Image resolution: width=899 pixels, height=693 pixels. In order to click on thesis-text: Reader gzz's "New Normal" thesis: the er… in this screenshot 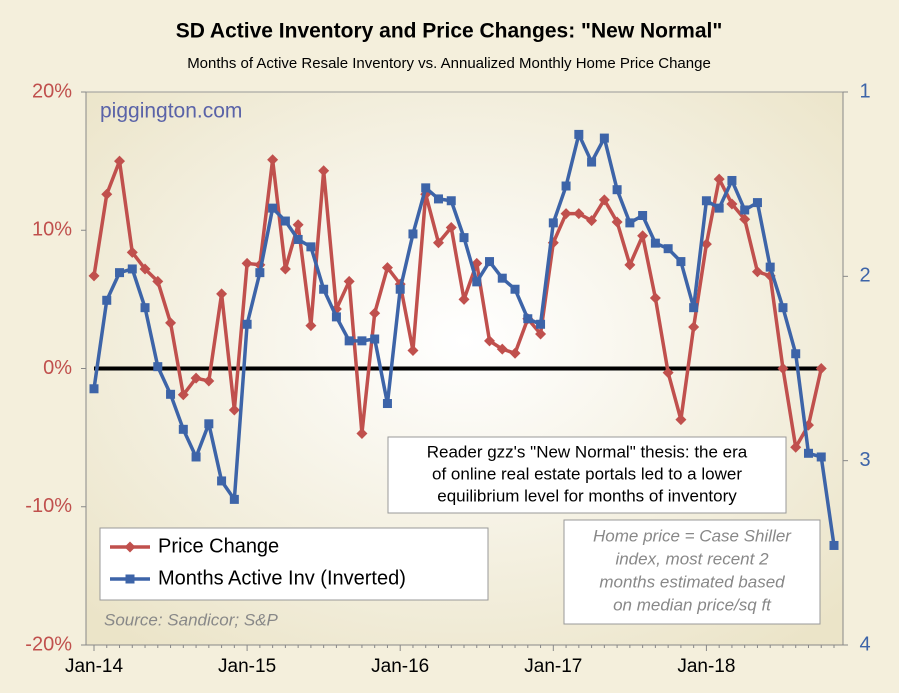, I will do `click(587, 451)`.